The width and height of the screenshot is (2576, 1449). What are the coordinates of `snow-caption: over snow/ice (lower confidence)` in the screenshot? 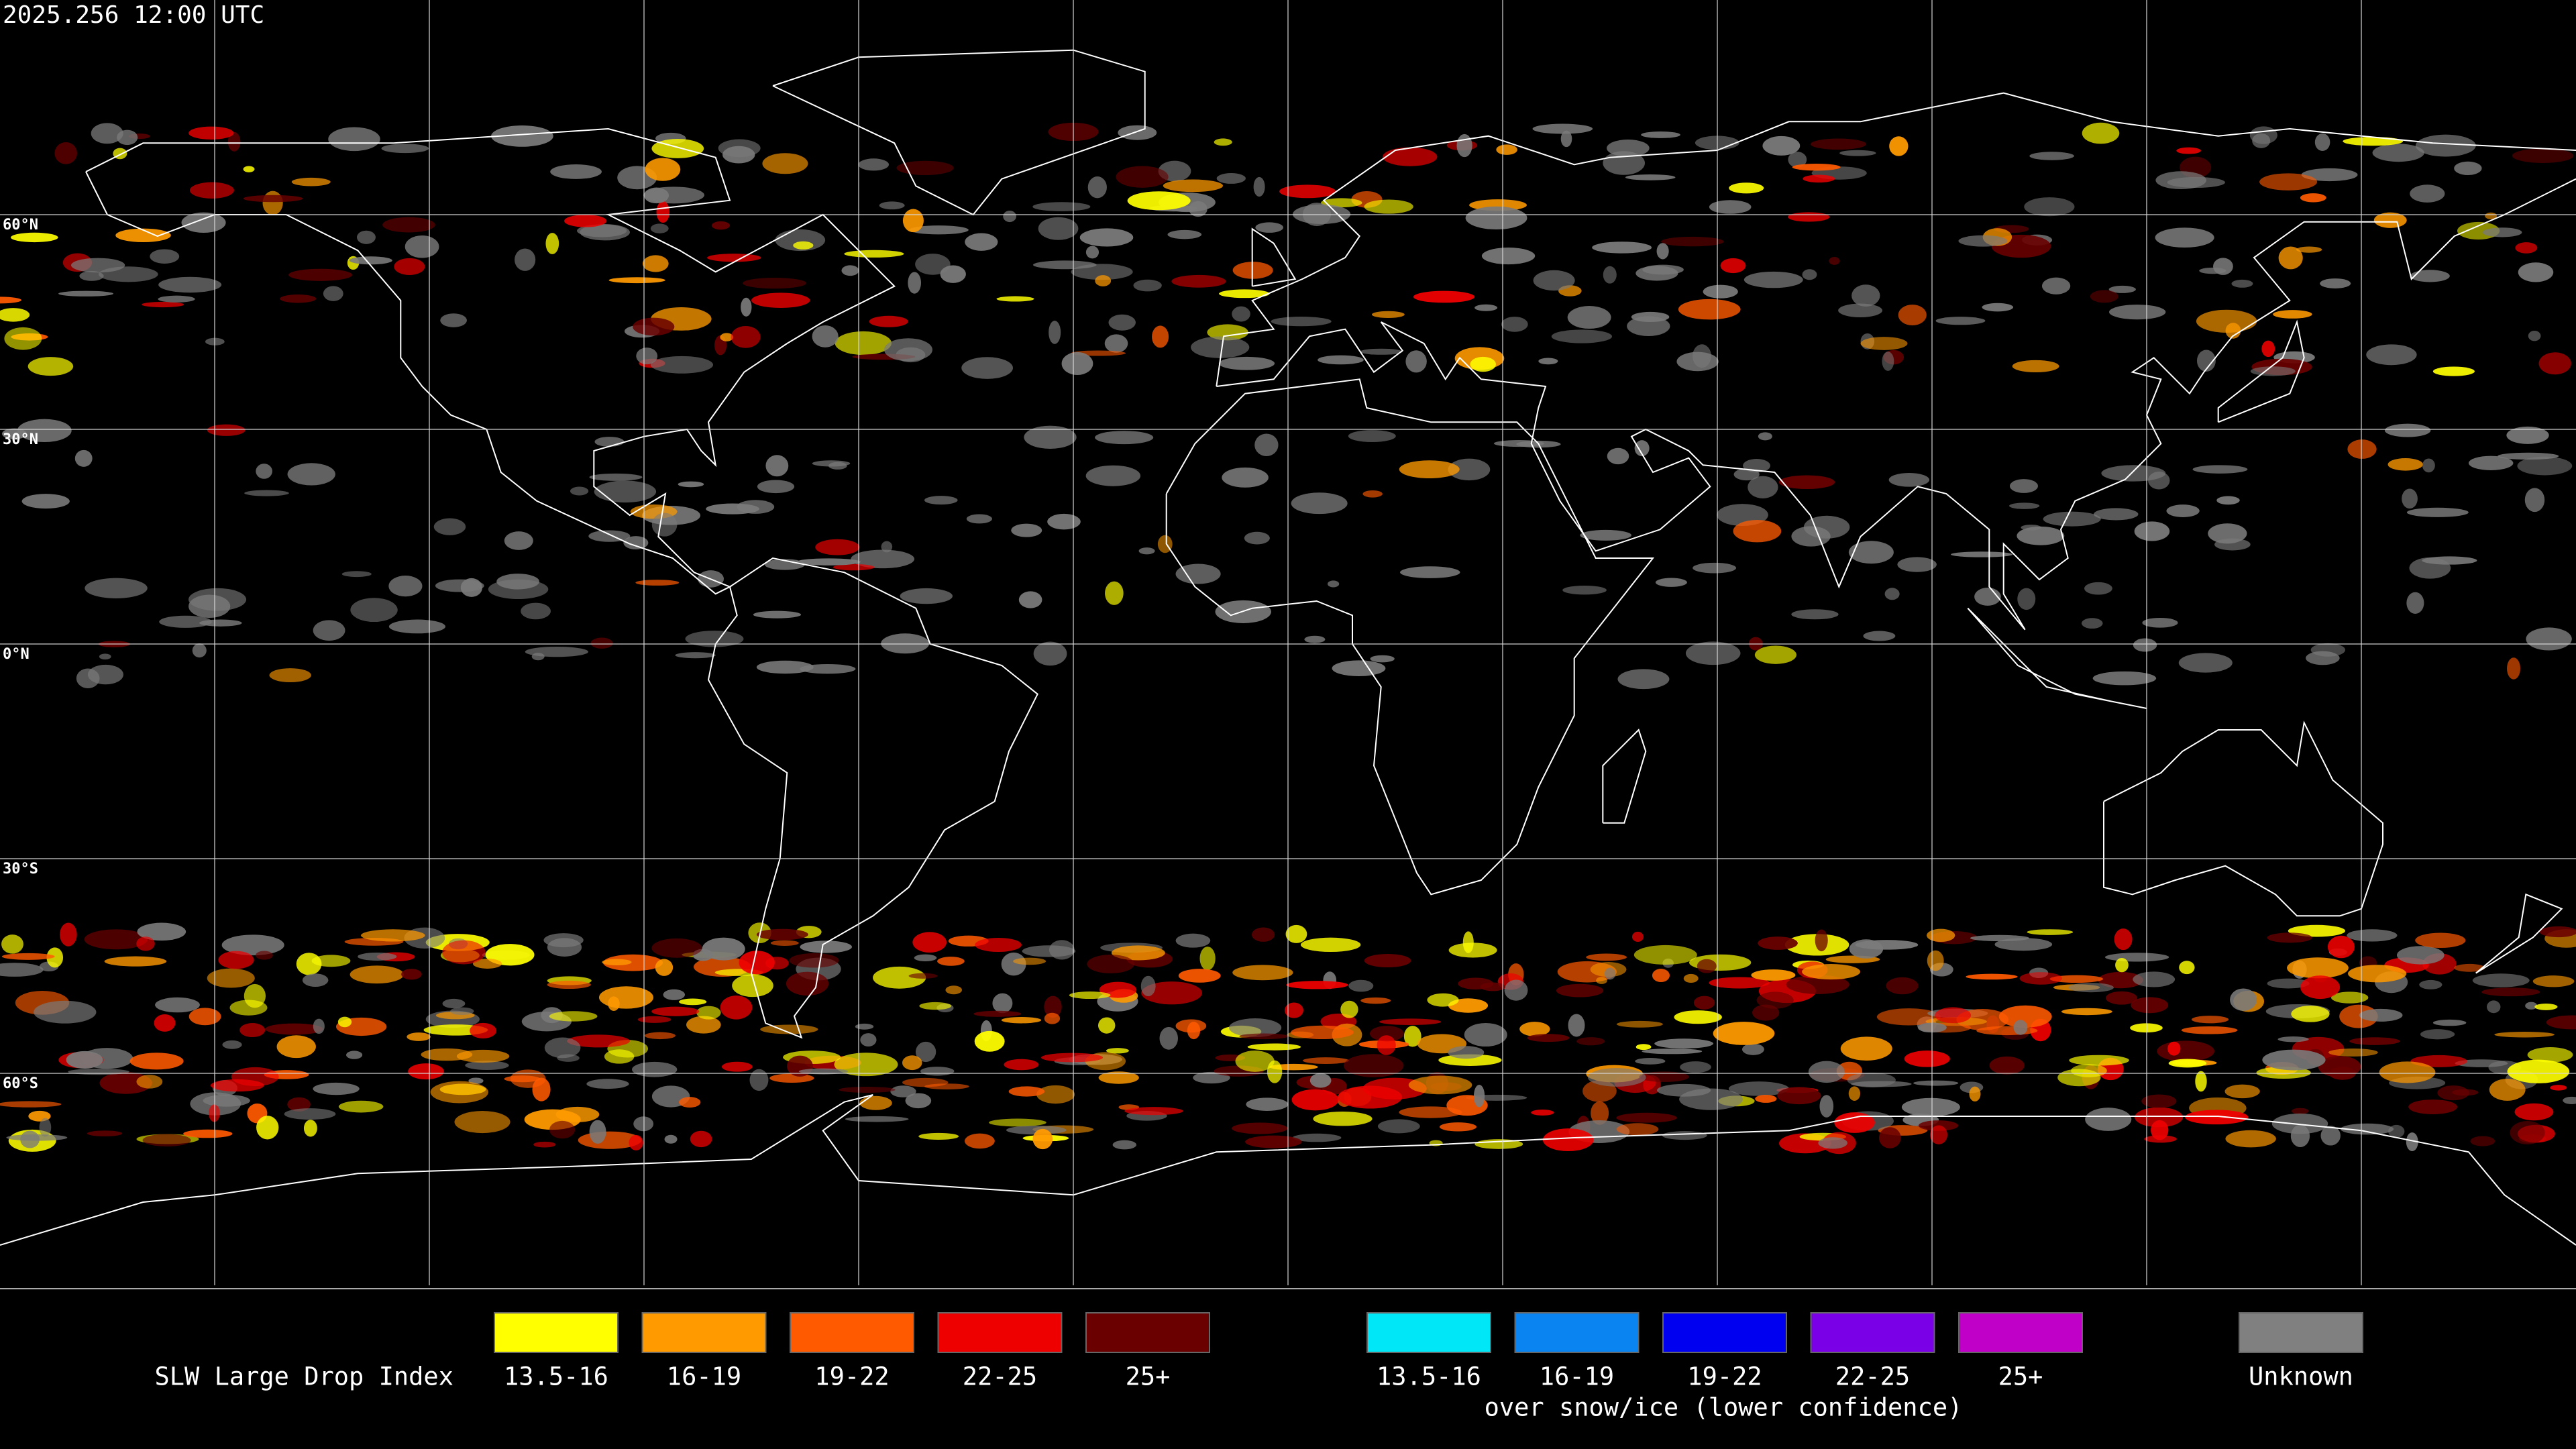 It's located at (1724, 1407).